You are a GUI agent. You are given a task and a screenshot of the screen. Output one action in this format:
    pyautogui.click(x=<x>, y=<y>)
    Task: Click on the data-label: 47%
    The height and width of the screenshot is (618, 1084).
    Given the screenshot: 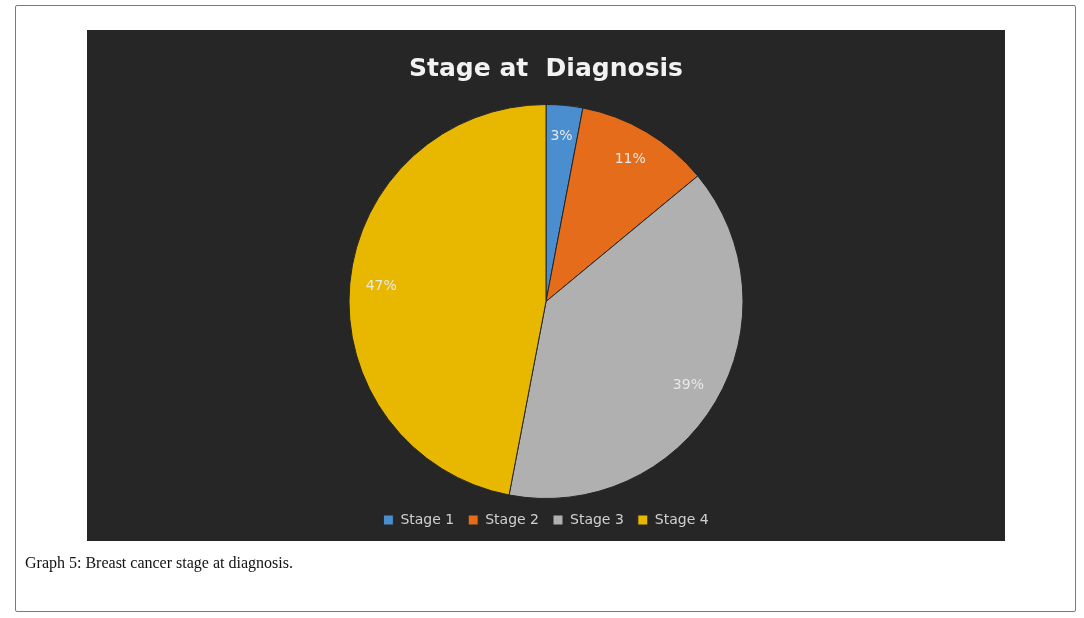 What is the action you would take?
    pyautogui.click(x=381, y=284)
    